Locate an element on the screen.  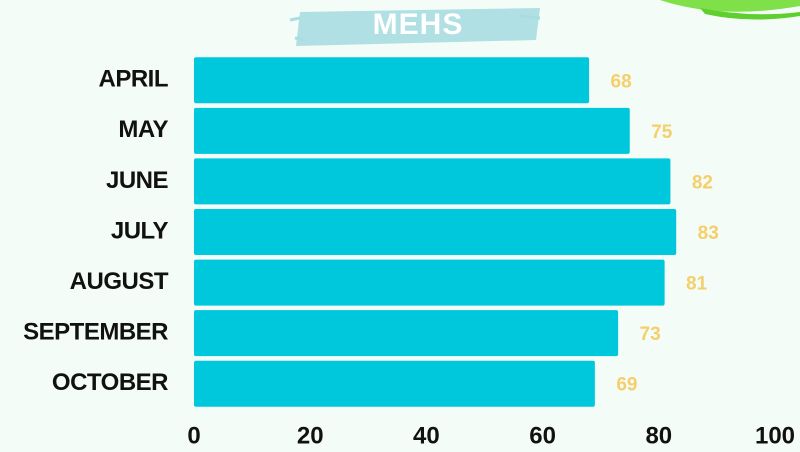
x-tick-label: 20 is located at coordinates (310, 435).